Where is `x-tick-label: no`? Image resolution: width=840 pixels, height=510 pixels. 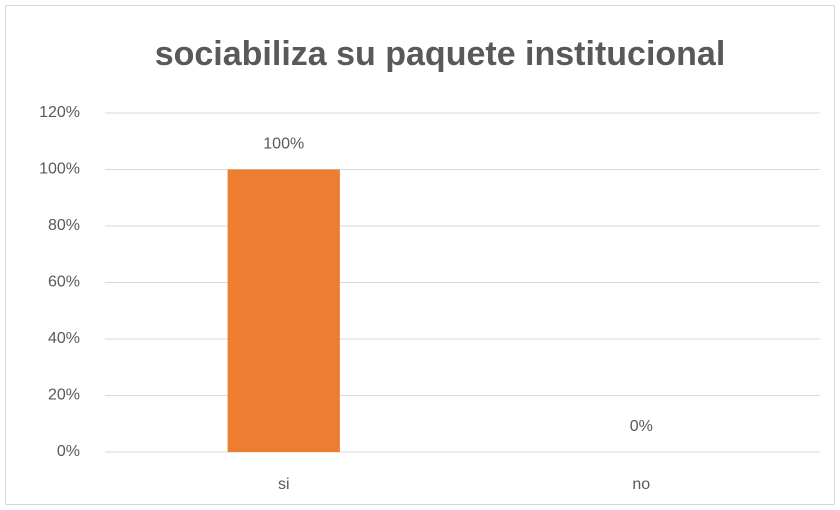
x-tick-label: no is located at coordinates (641, 484).